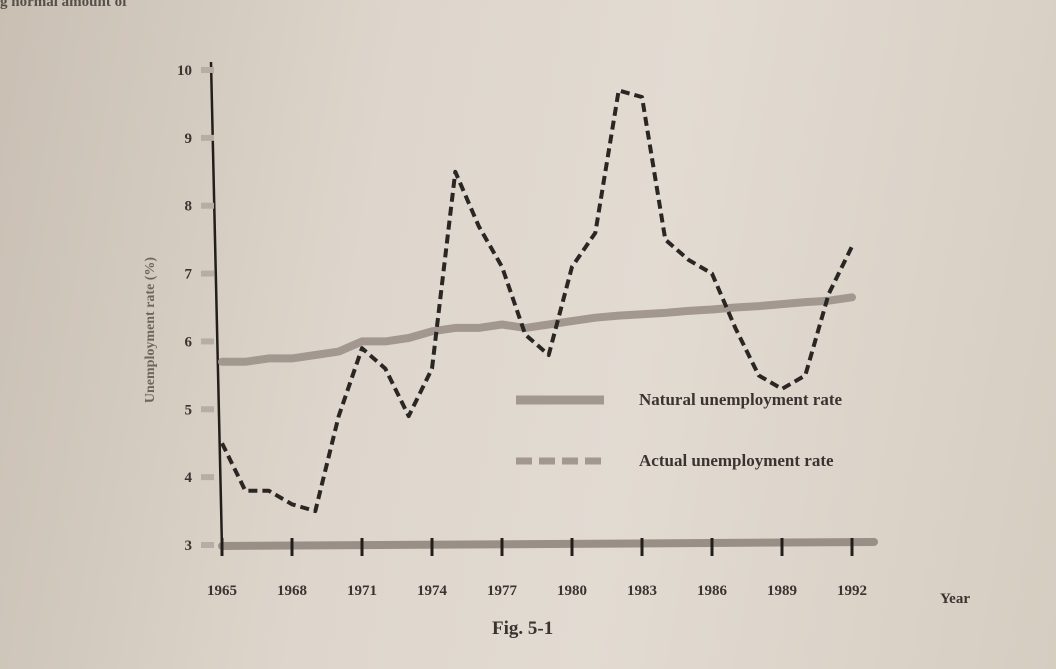 This screenshot has width=1056, height=669. I want to click on x-tick-label: 1980, so click(572, 591).